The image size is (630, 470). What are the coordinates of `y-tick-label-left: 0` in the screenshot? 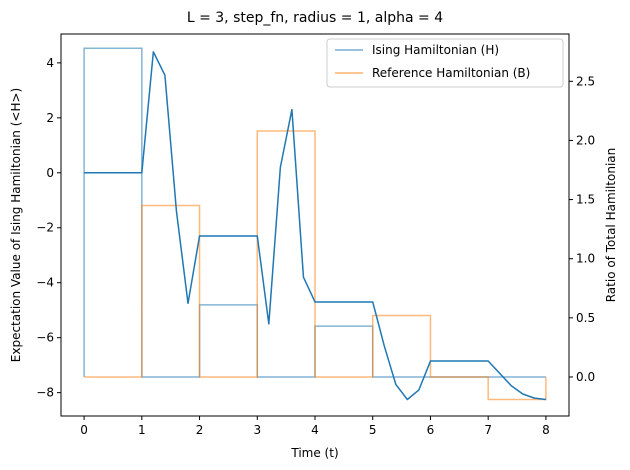 It's located at (50, 173).